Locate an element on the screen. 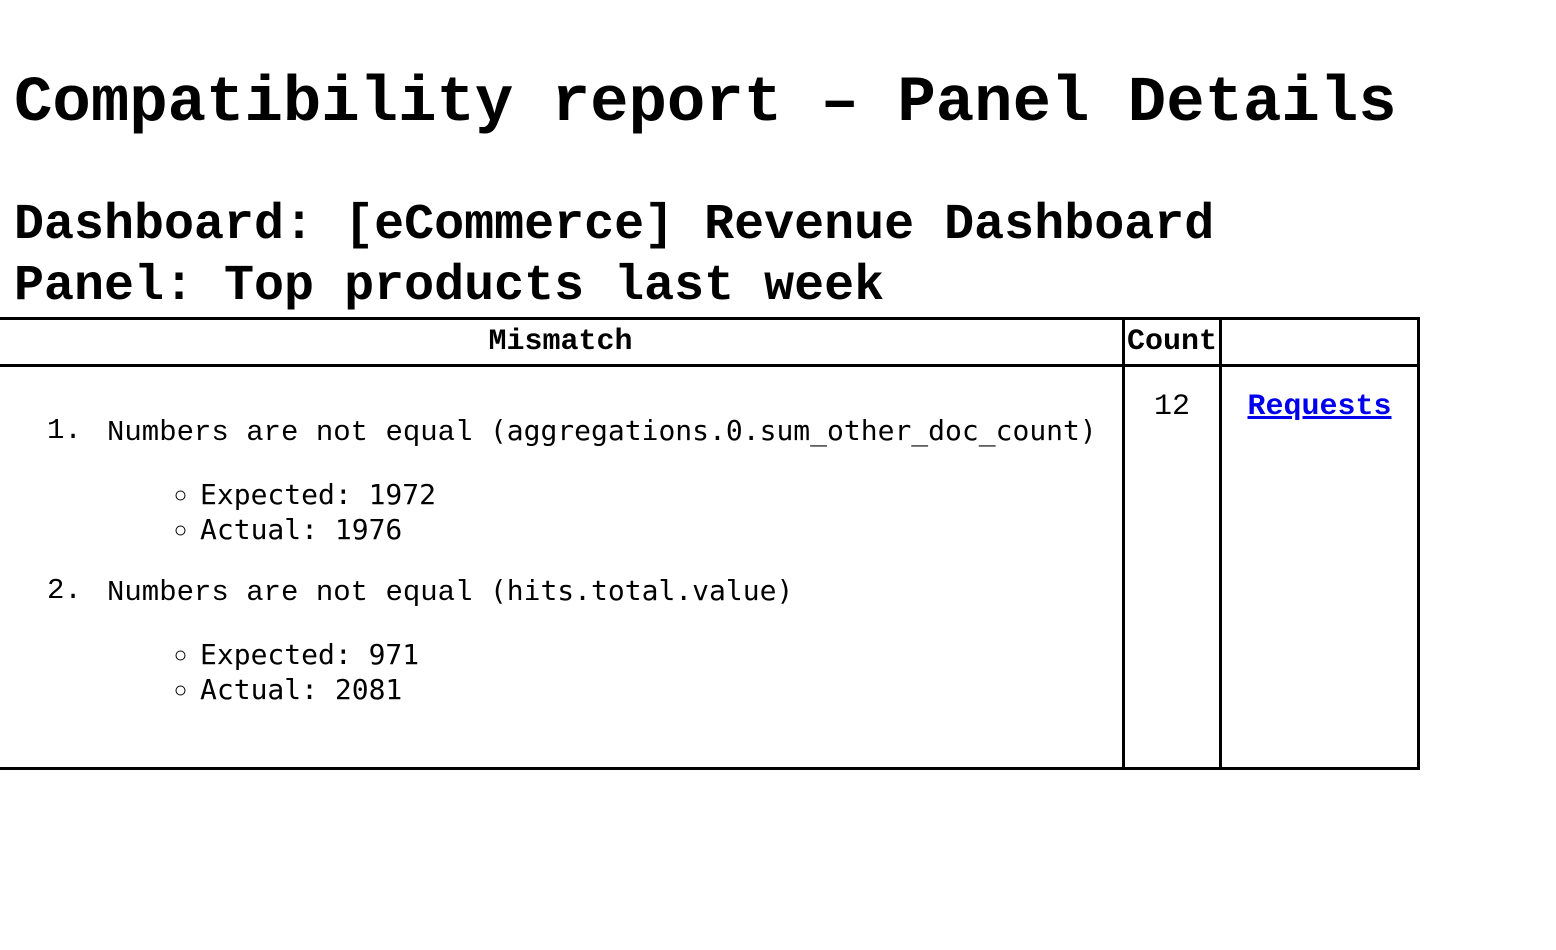 This screenshot has height=950, width=1556. expected-value-item: Expected: 1972 is located at coordinates (661, 494).